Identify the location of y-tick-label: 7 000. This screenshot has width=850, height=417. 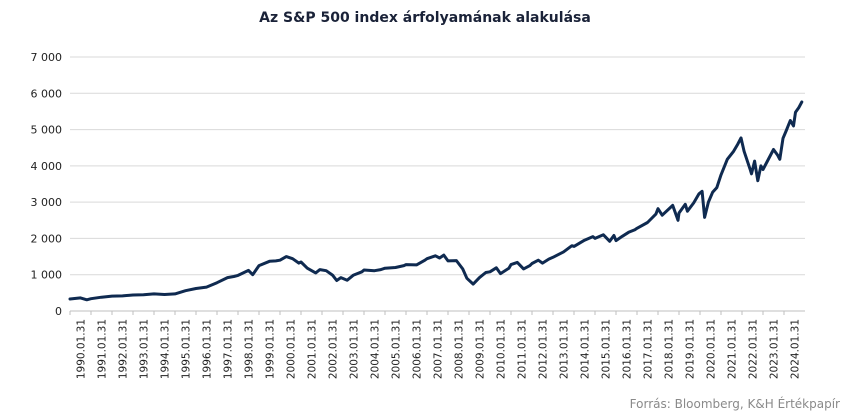
(47, 57).